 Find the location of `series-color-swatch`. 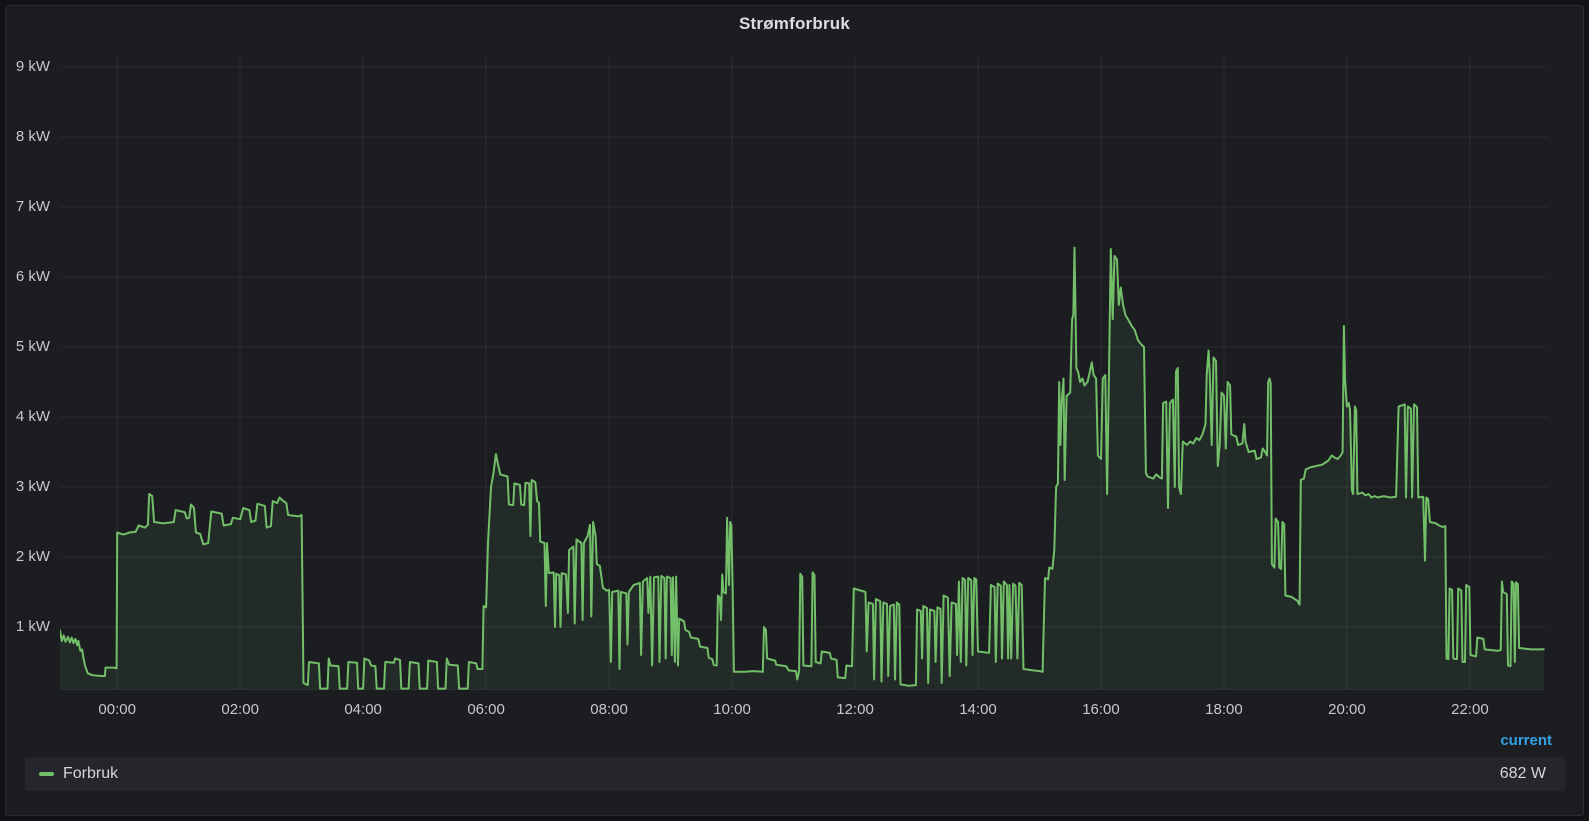

series-color-swatch is located at coordinates (46, 774).